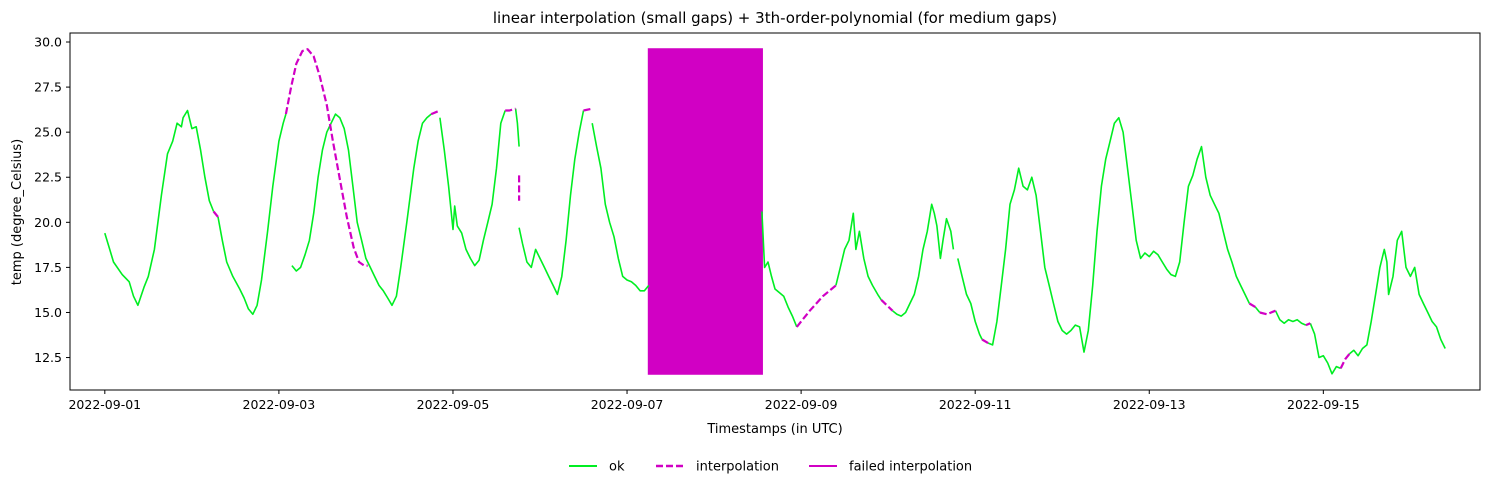 This screenshot has height=489, width=1489. Describe the element at coordinates (48, 357) in the screenshot. I see `y-tick-label: 12.5` at that location.